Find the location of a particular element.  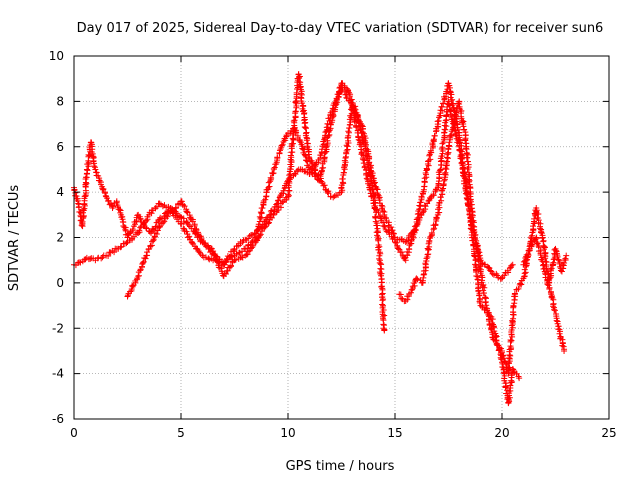

trace-1-point is located at coordinates (106, 196).